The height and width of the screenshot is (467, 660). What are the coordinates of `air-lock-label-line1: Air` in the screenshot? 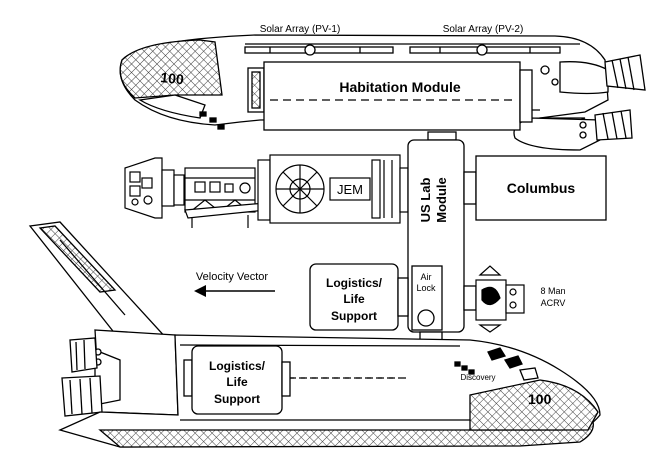 It's located at (426, 277).